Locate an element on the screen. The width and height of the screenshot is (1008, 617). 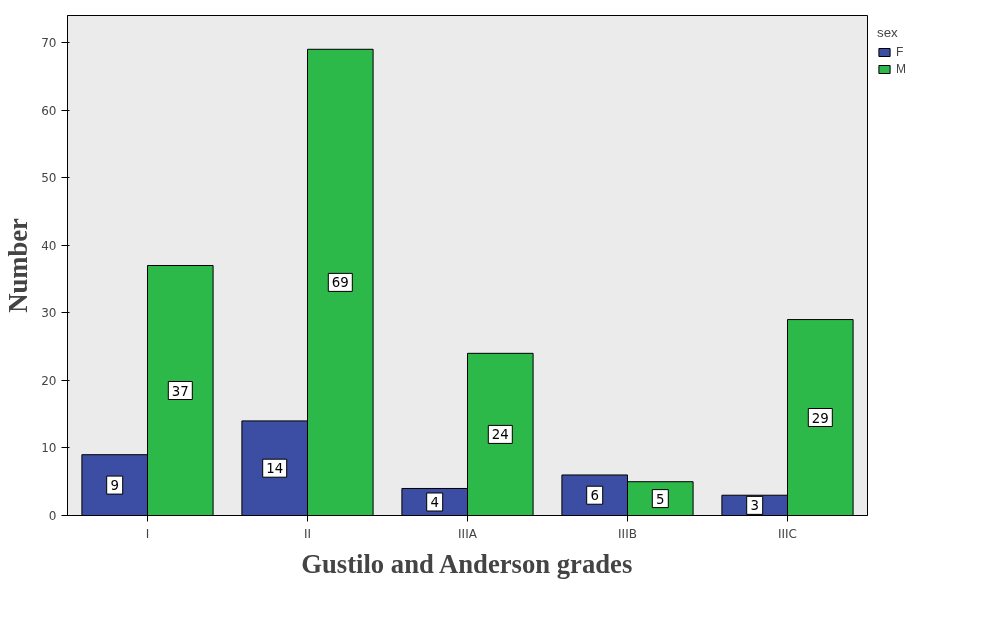
y-axis-title: Number is located at coordinates (18, 265).